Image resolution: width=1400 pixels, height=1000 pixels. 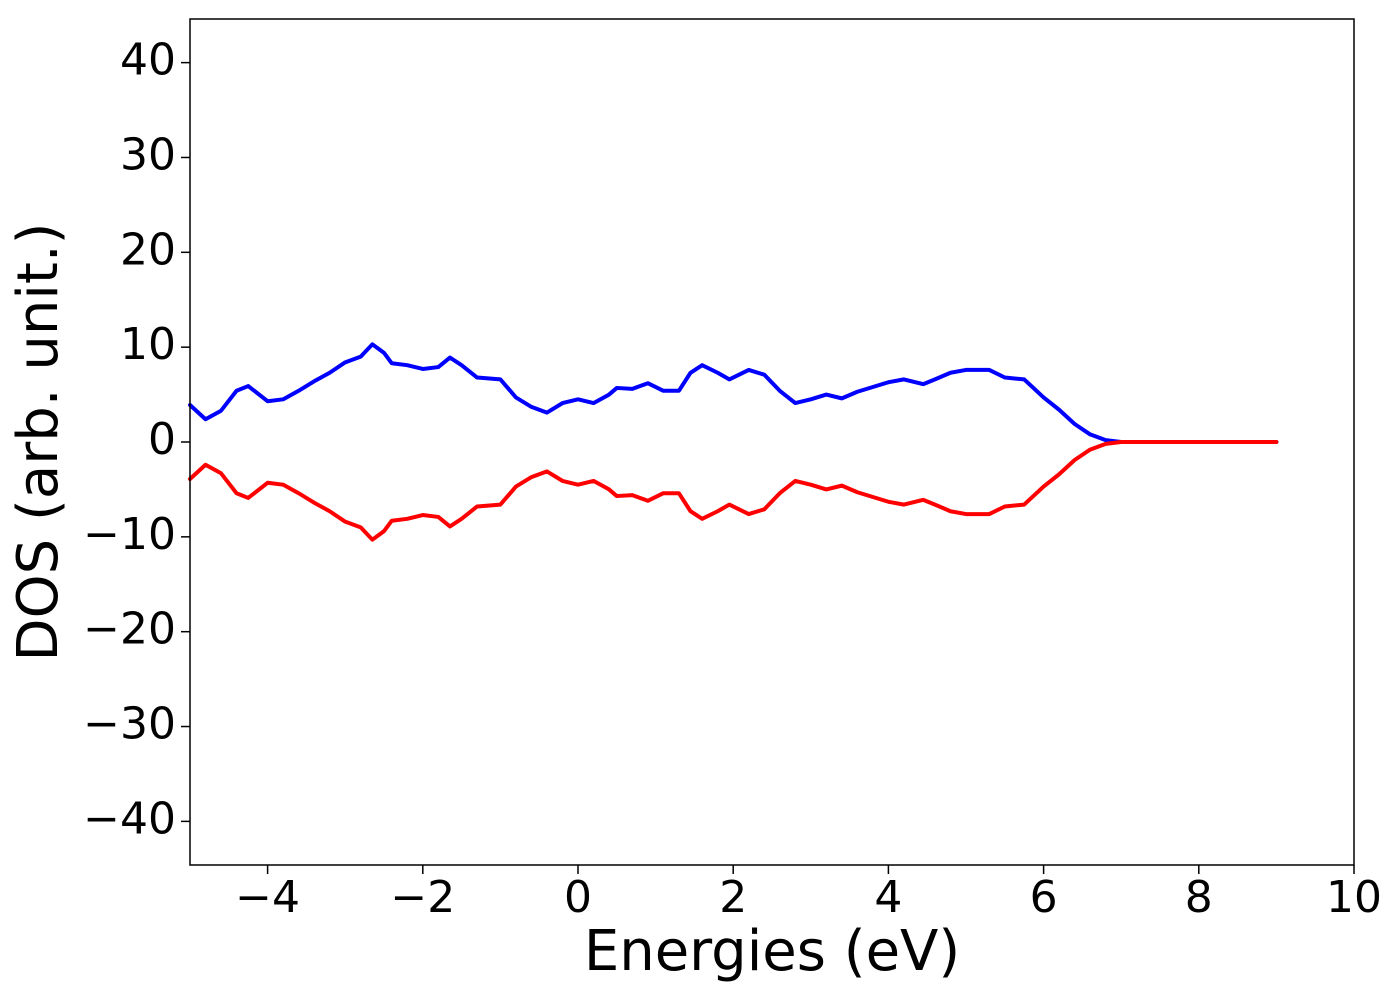 I want to click on y-tick-label: 0, so click(x=162, y=439).